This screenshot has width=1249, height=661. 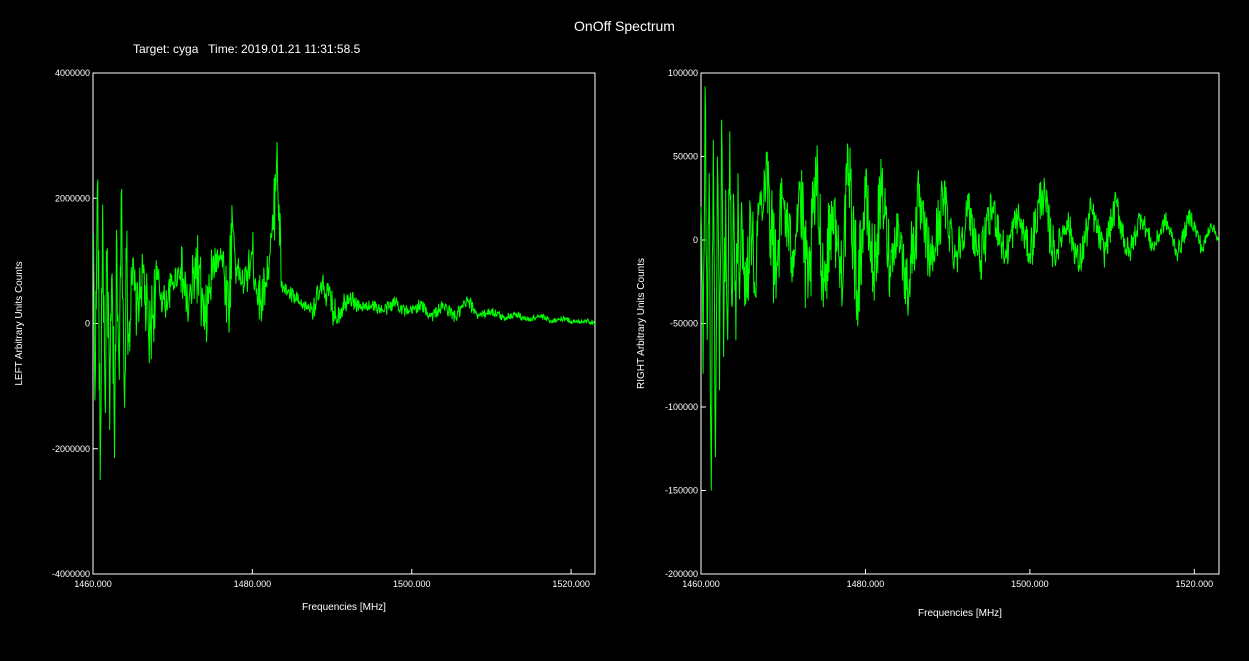 What do you see at coordinates (681, 407) in the screenshot?
I see `y-tick-label: -100000` at bounding box center [681, 407].